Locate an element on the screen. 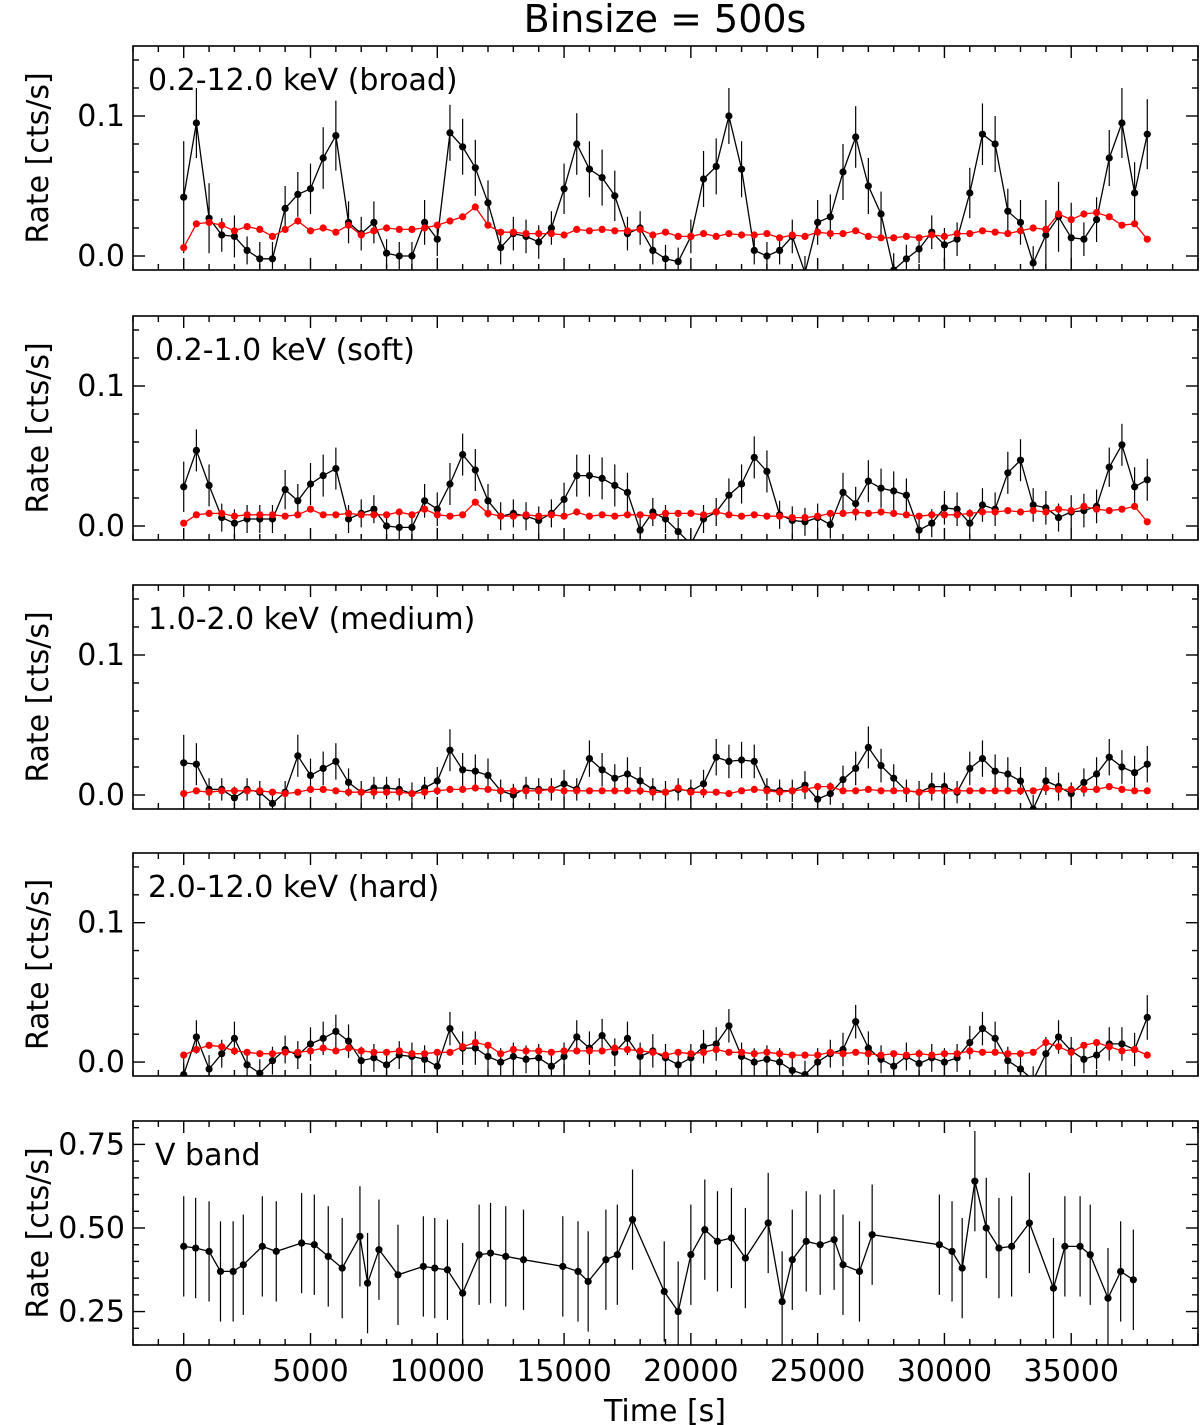 The image size is (1200, 1425). panel-label: 0.2-12.0 keV (broad) is located at coordinates (303, 80).